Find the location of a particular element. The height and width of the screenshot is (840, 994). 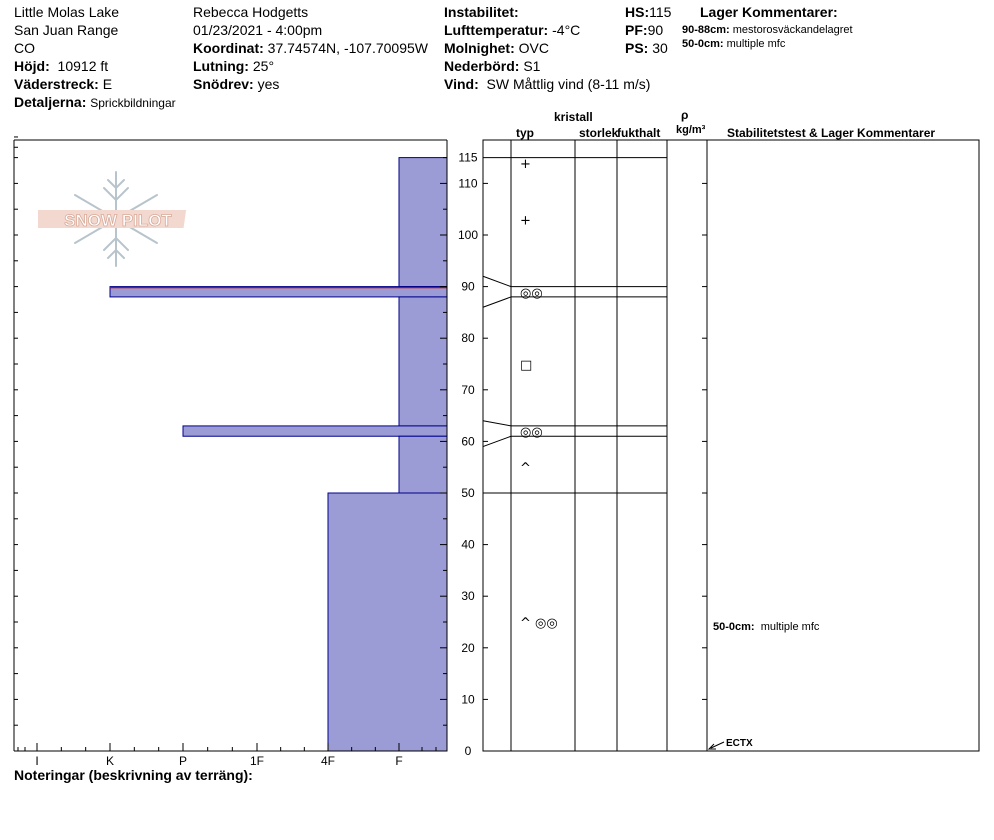

sky-value: OVC is located at coordinates (533, 48).